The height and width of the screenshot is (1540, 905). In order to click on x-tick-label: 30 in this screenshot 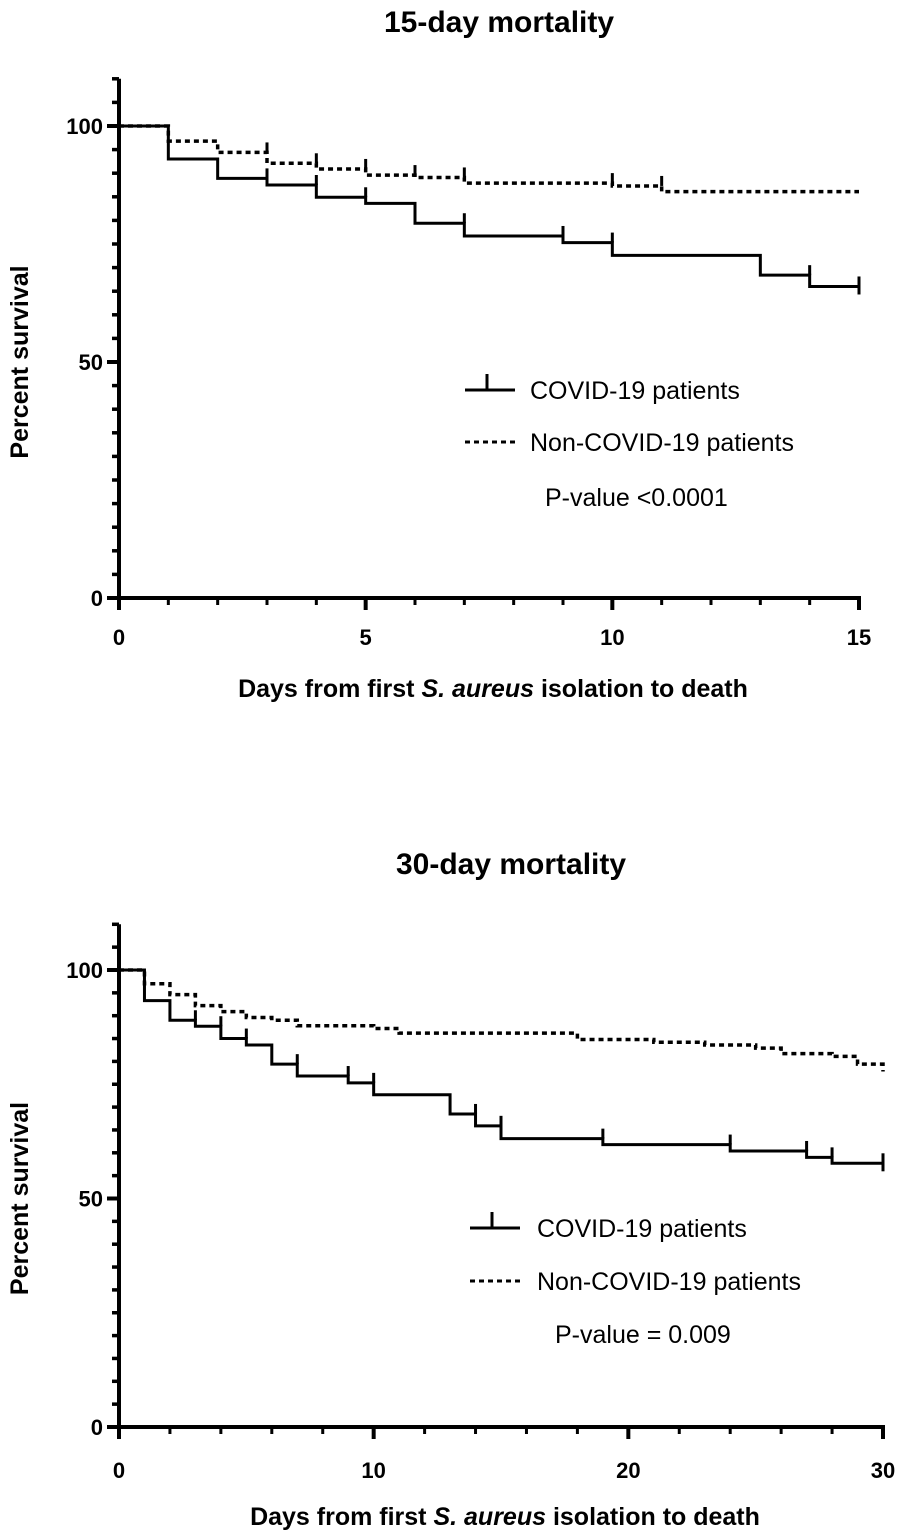, I will do `click(883, 1470)`.